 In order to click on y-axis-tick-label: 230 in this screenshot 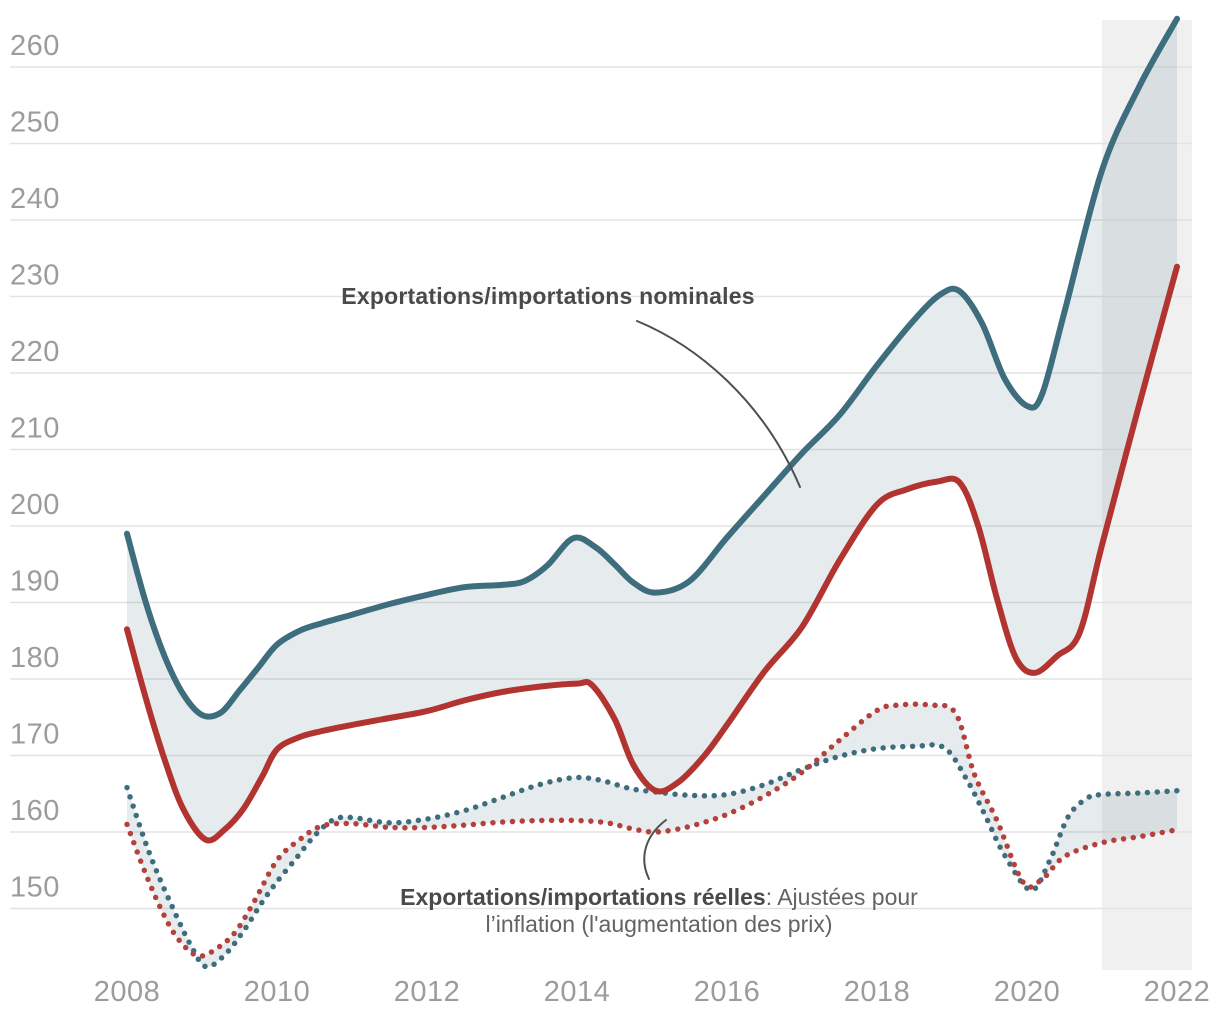, I will do `click(35, 276)`.